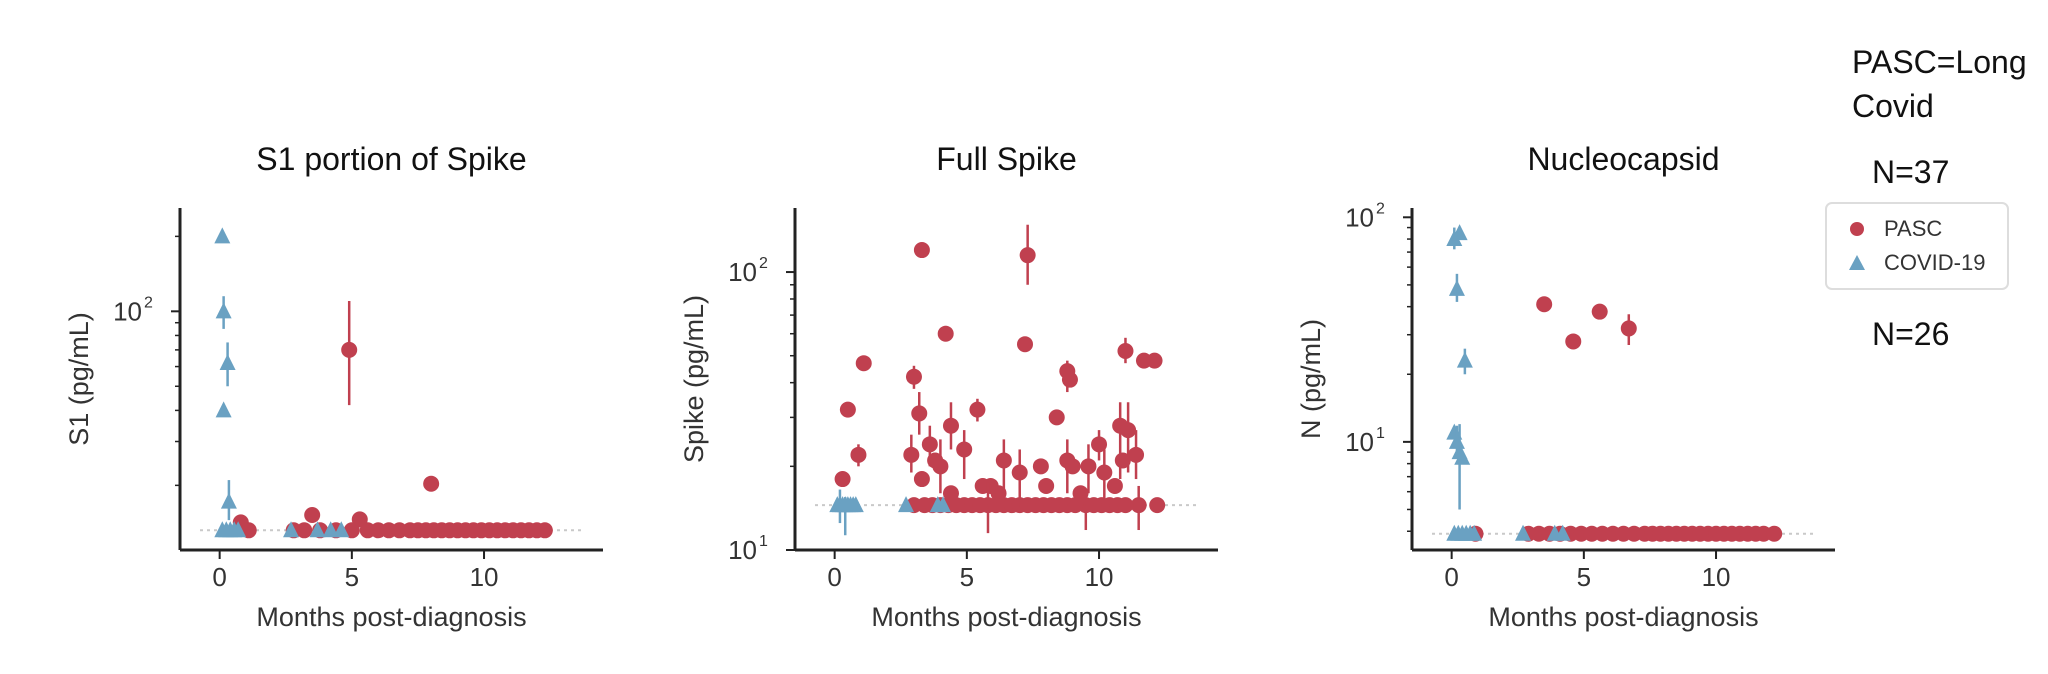  Describe the element at coordinates (1006, 159) in the screenshot. I see `chart-title: Full Spike` at that location.